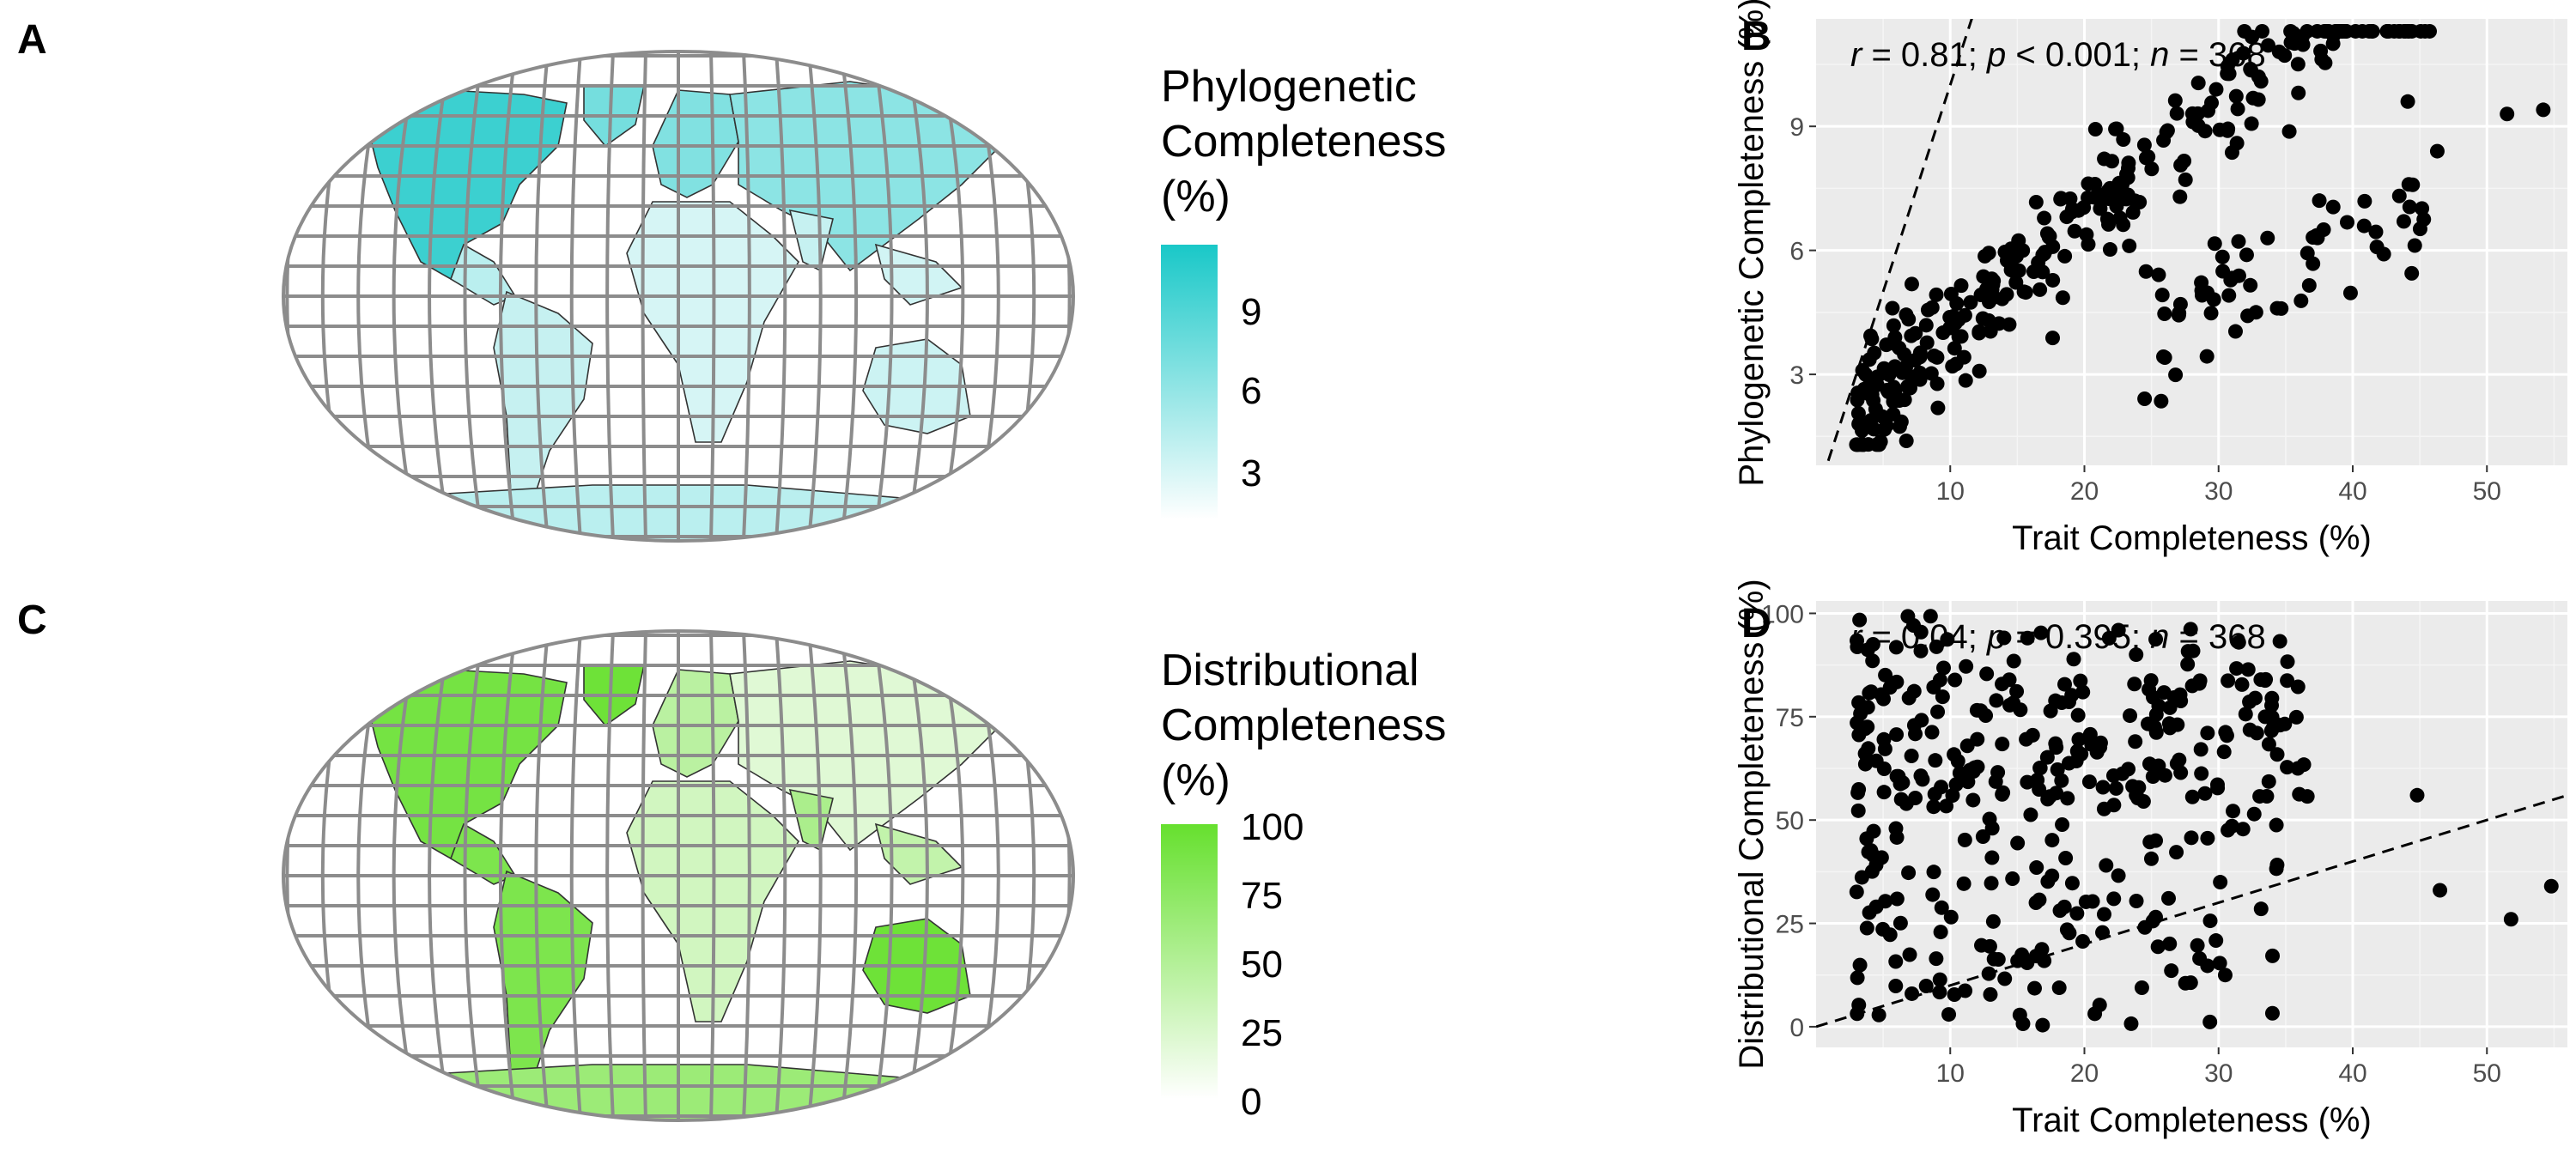  What do you see at coordinates (1303, 726) in the screenshot?
I see `legend-title-line-2: Completeness` at bounding box center [1303, 726].